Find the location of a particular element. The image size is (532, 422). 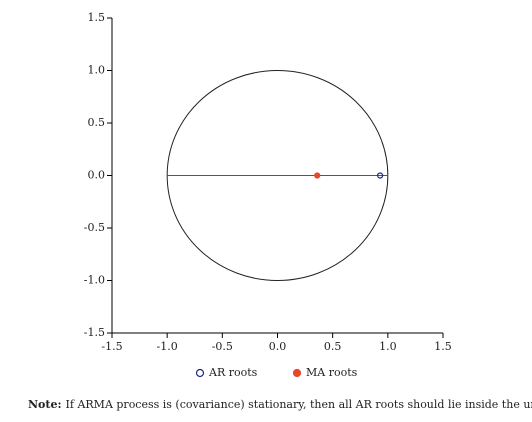

x-tick-label: 1.5 is located at coordinates (443, 346).